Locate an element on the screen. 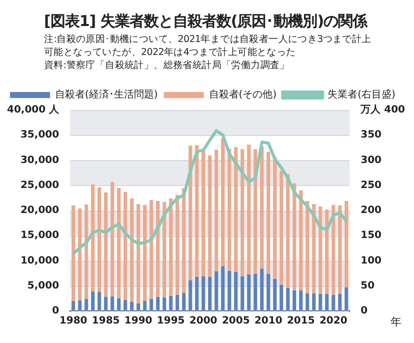  legend-label: 自殺者(経済･生活問題) is located at coordinates (106, 94).